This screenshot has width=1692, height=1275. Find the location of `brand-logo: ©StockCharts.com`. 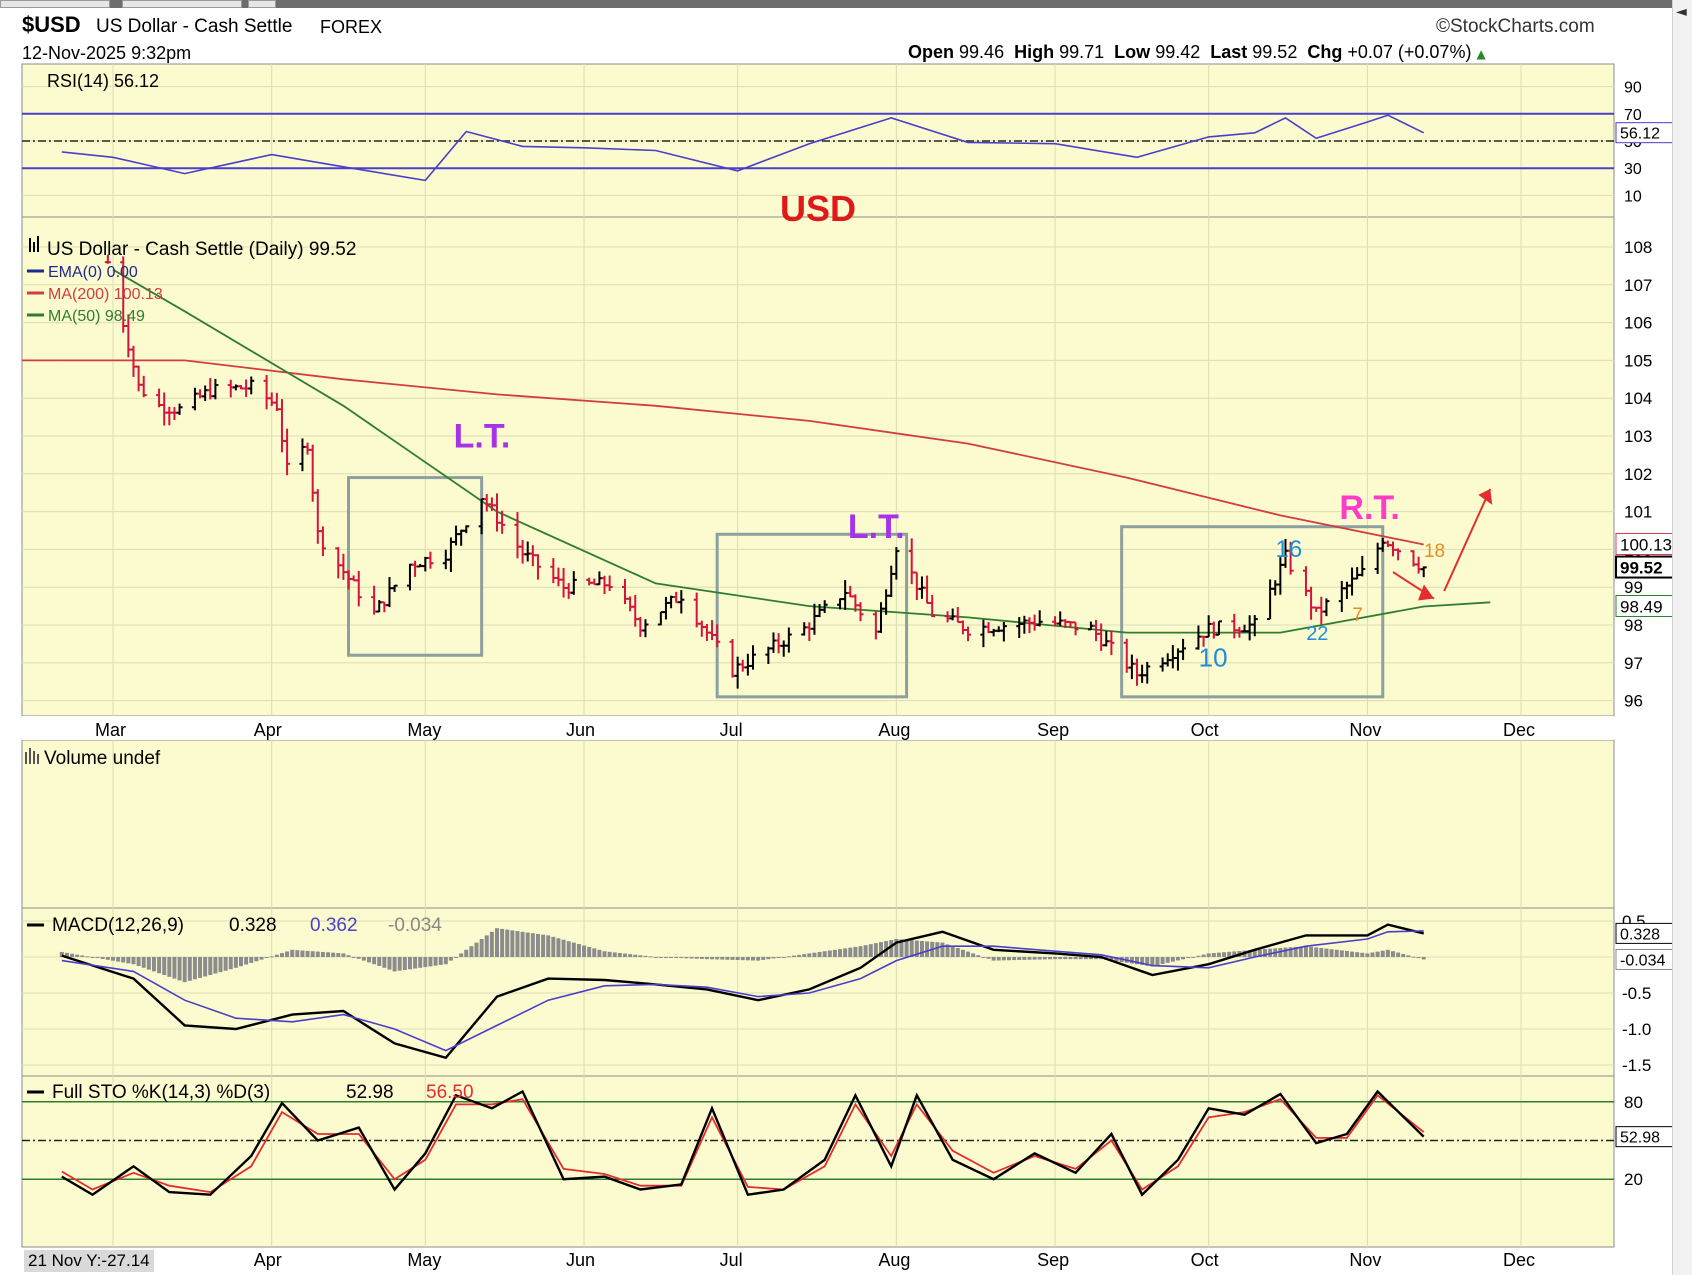

brand-logo: ©StockCharts.com is located at coordinates (1515, 27).